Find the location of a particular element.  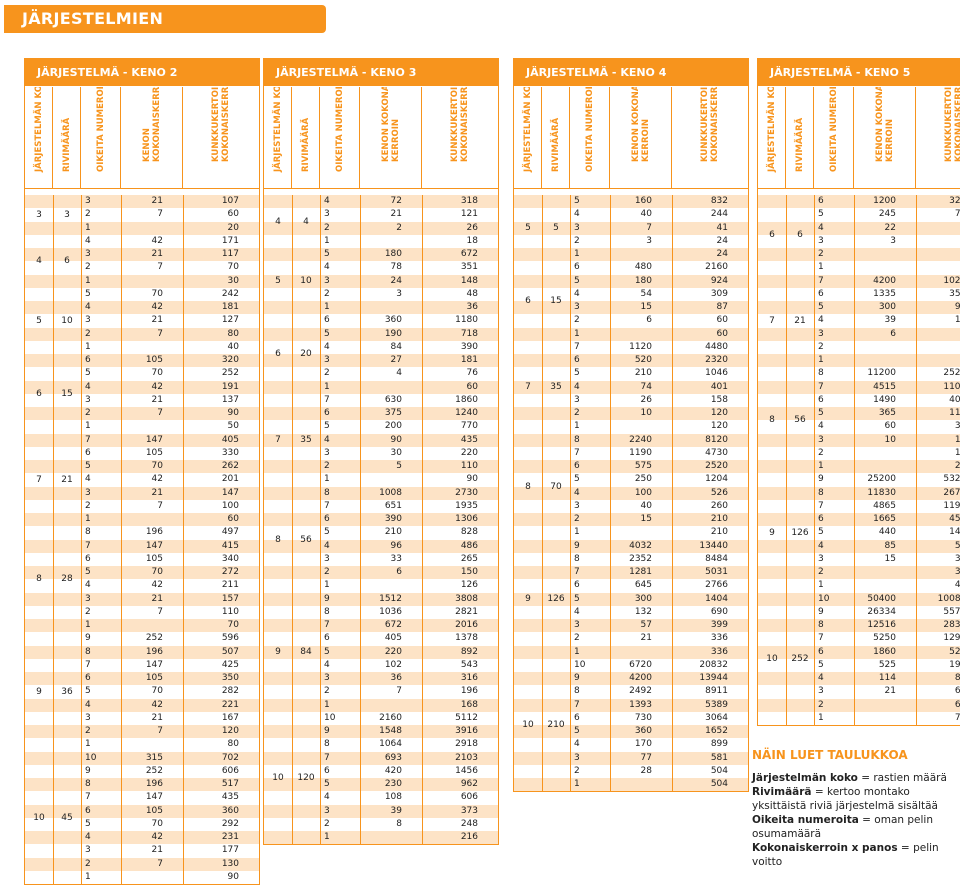

king-coef-cell: 526 is located at coordinates (719, 492).